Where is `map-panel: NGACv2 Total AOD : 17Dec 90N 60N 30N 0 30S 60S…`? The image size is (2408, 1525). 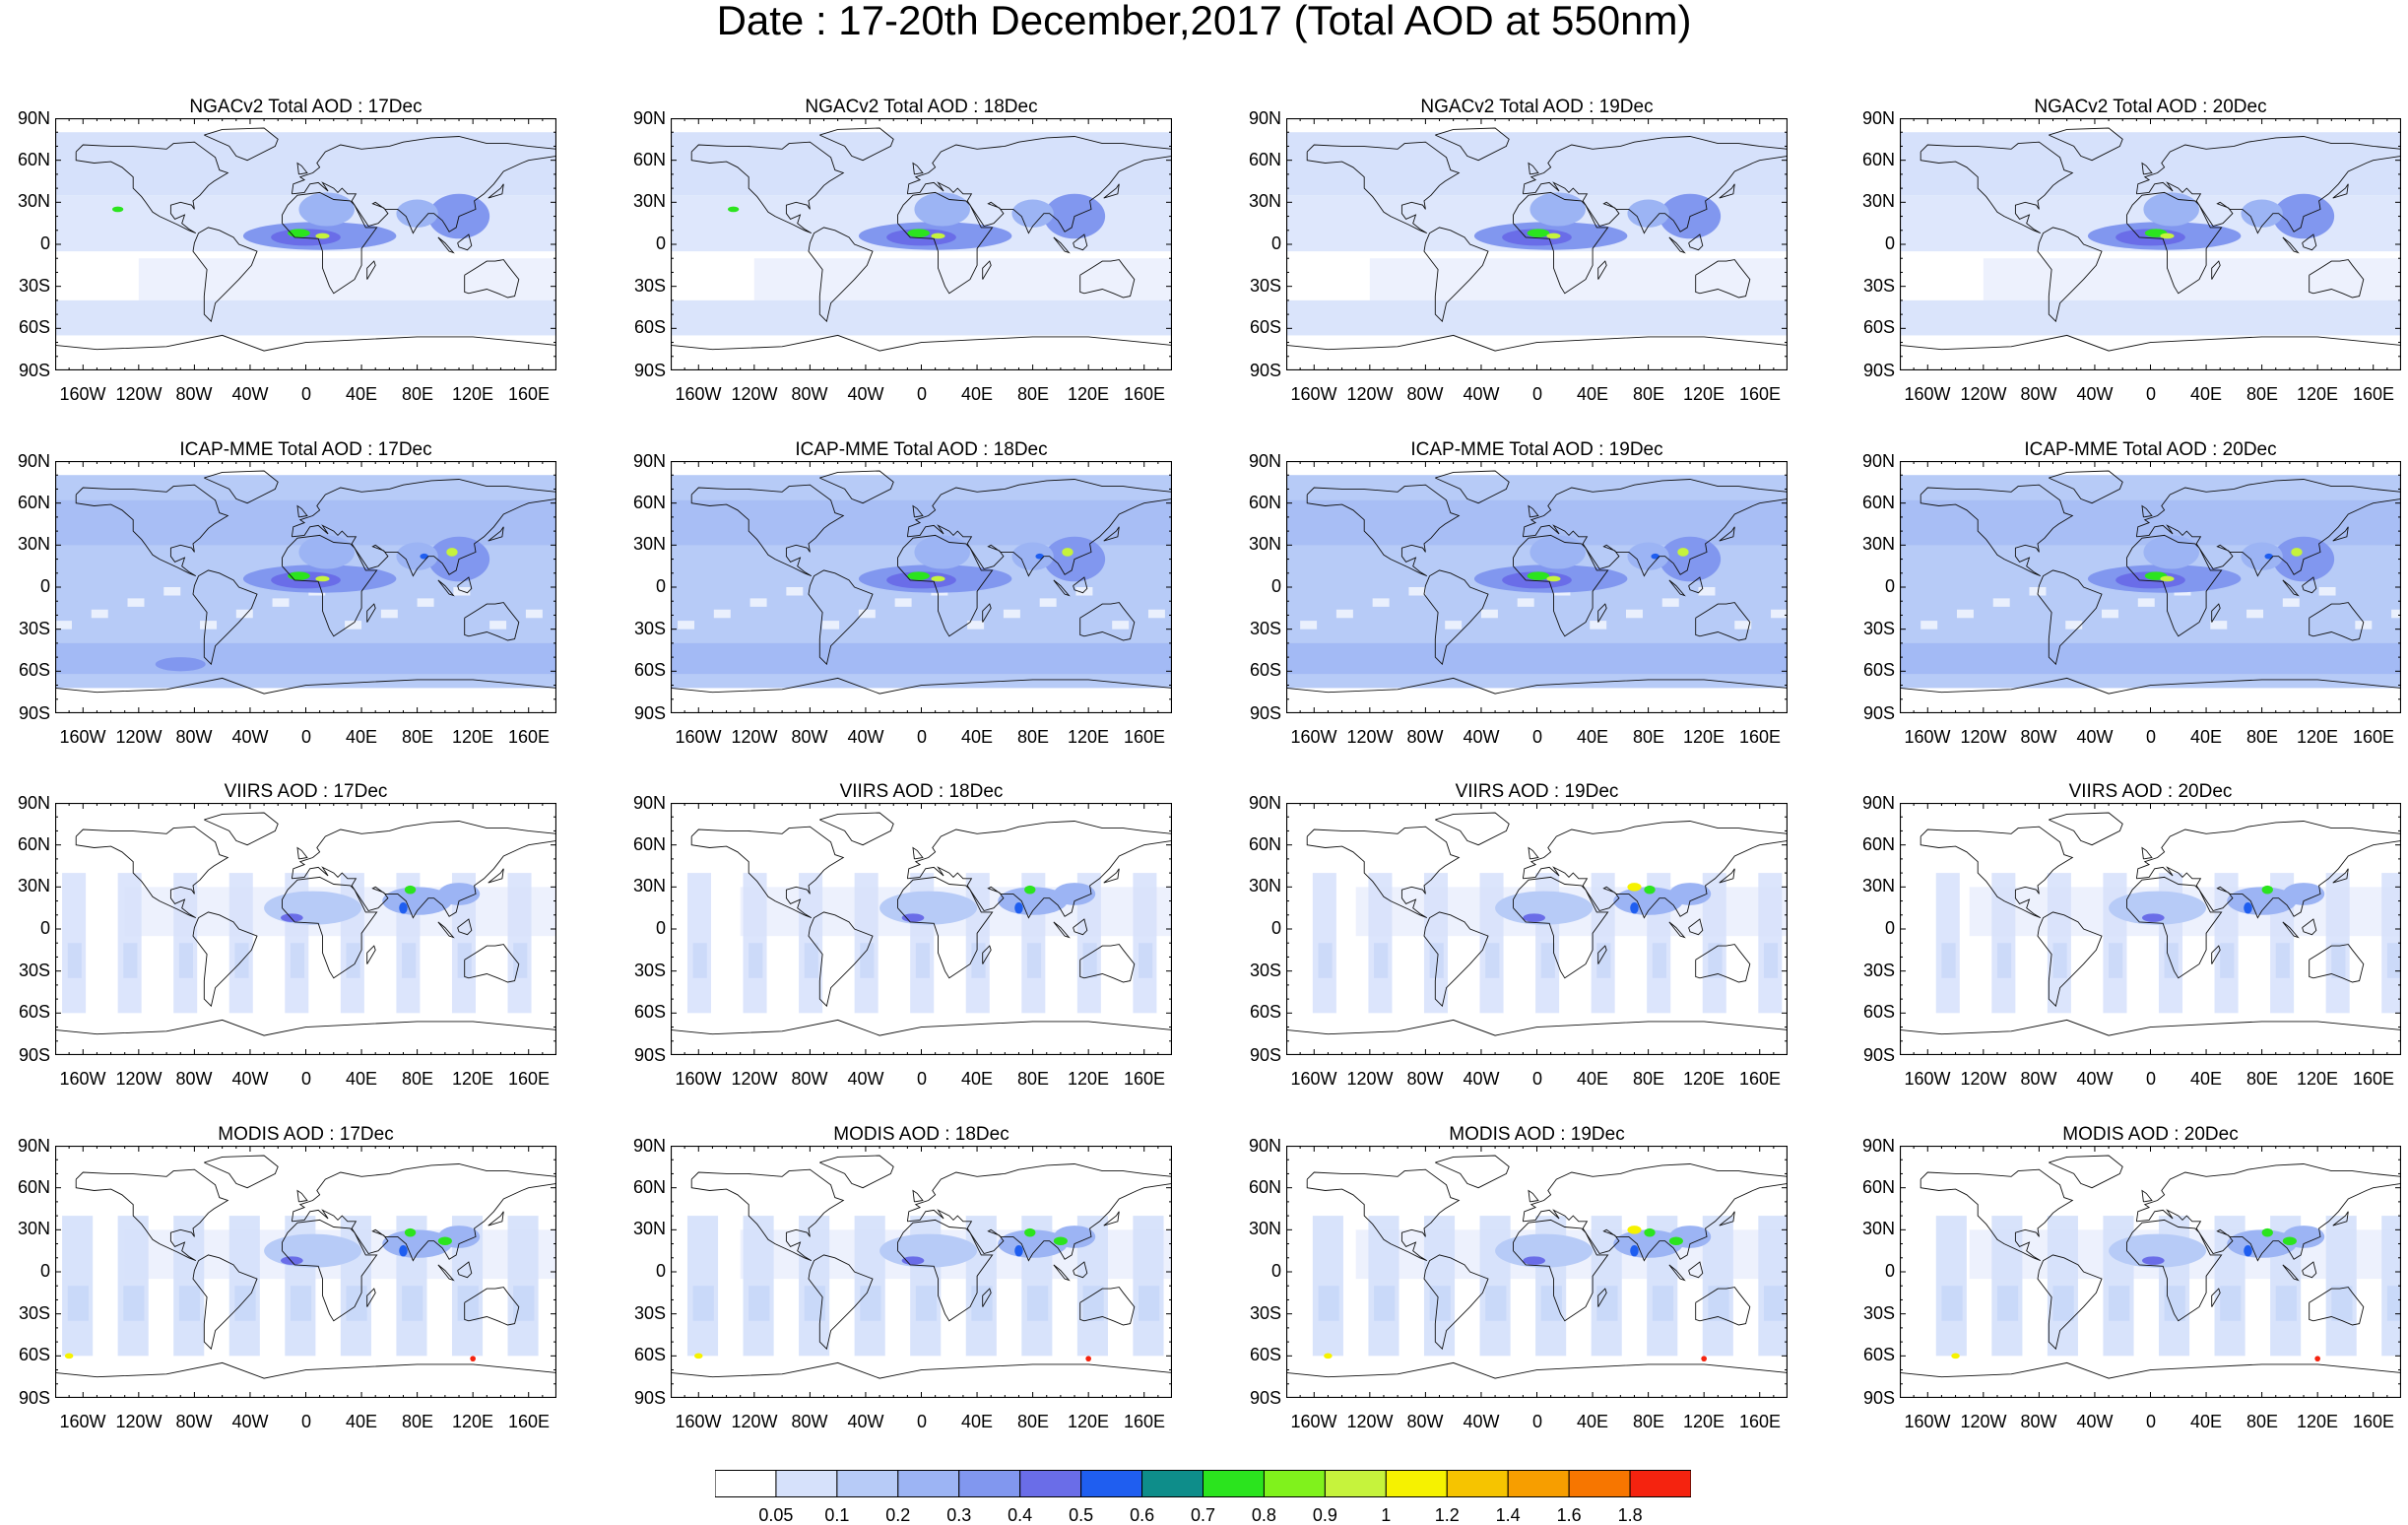
map-panel: NGACv2 Total AOD : 17Dec 90N 60N 30N 0 30S 60S… is located at coordinates (287, 251).